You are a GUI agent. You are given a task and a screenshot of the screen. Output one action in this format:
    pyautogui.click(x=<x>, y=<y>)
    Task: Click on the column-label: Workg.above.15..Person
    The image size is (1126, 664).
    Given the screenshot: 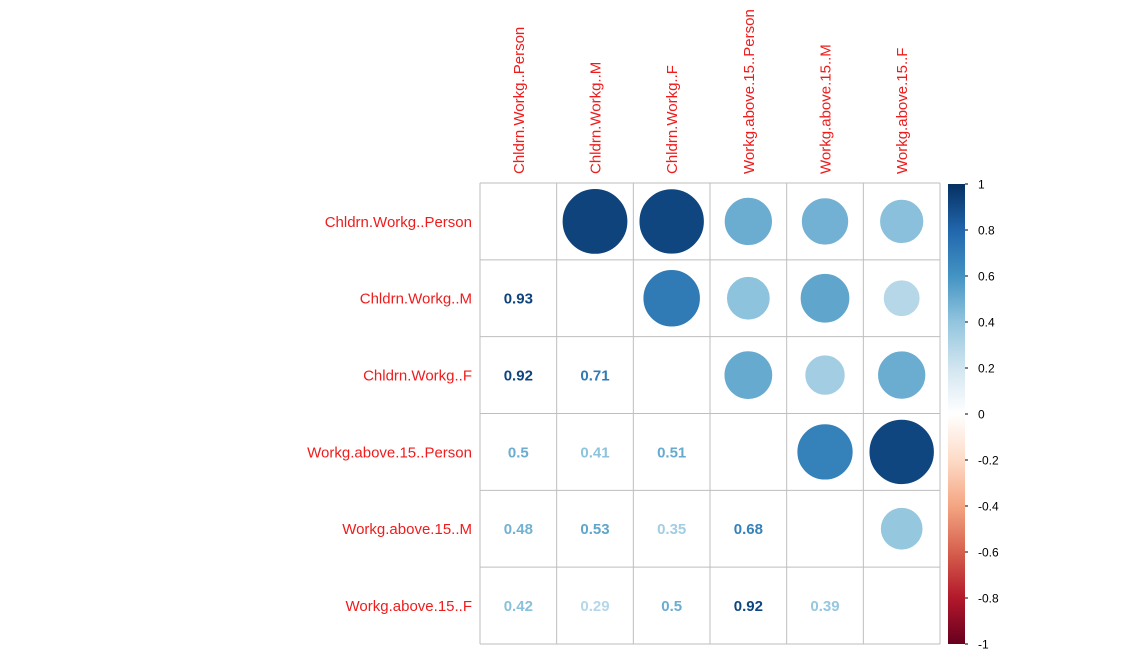 What is the action you would take?
    pyautogui.click(x=749, y=91)
    